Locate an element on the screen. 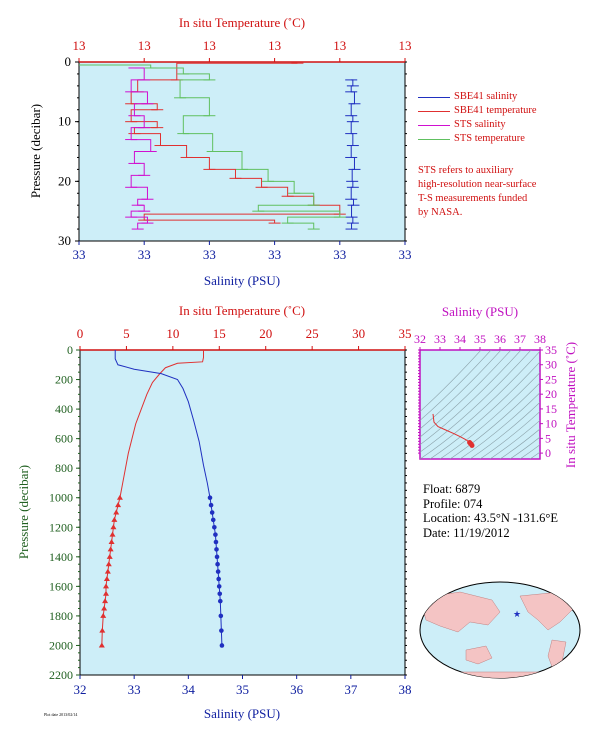  salinity-tick-label: 32 is located at coordinates (80, 689).